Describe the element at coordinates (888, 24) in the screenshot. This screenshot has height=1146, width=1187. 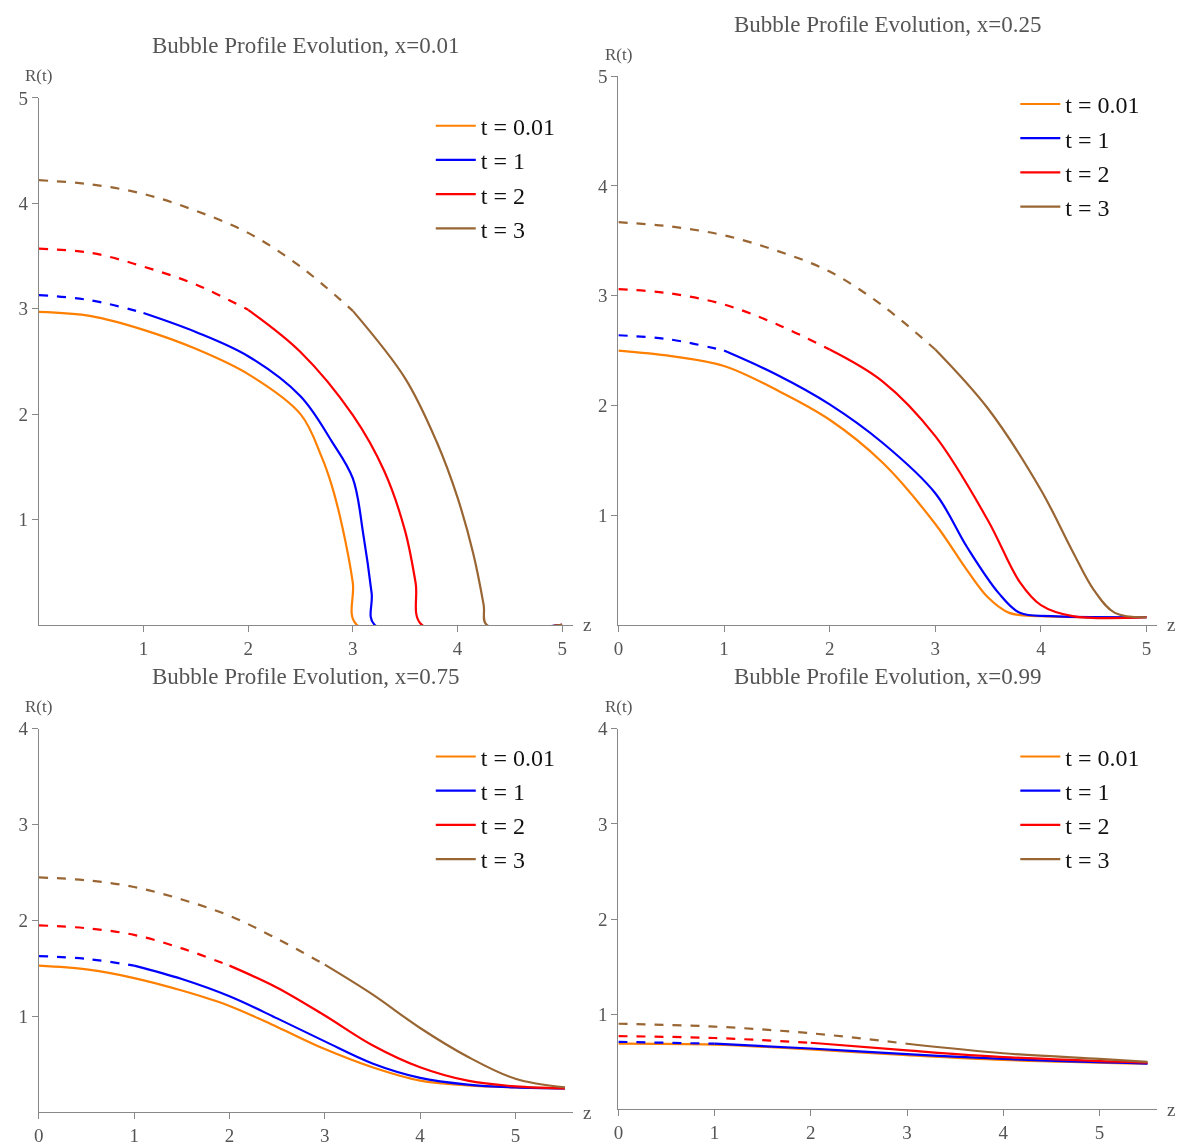
I see `chart-title: Bubble Profile Evolution, x=0.25` at that location.